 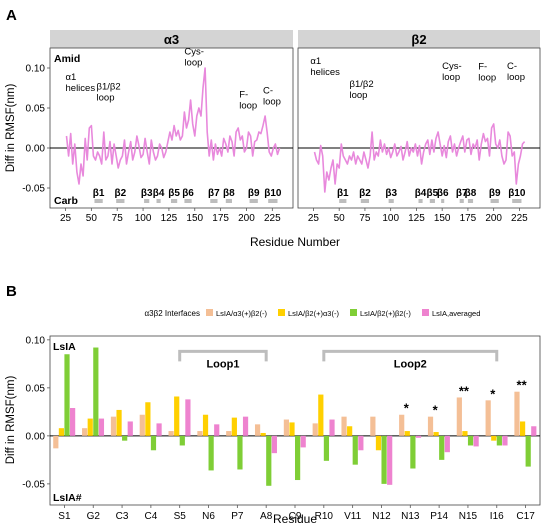 What do you see at coordinates (410, 364) in the screenshot?
I see `loop-label: Loop2` at bounding box center [410, 364].